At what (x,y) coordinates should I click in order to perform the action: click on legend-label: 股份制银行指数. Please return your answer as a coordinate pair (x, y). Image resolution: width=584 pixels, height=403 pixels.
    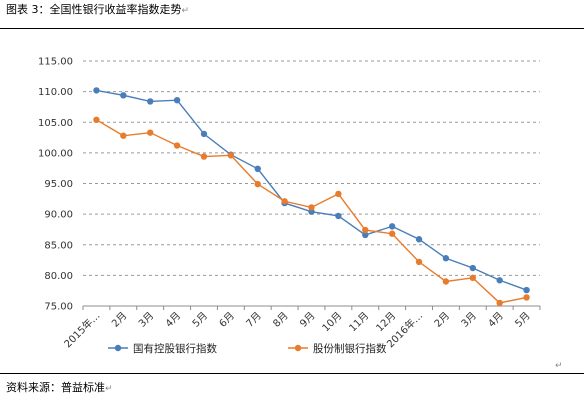
    Looking at the image, I should click on (350, 348).